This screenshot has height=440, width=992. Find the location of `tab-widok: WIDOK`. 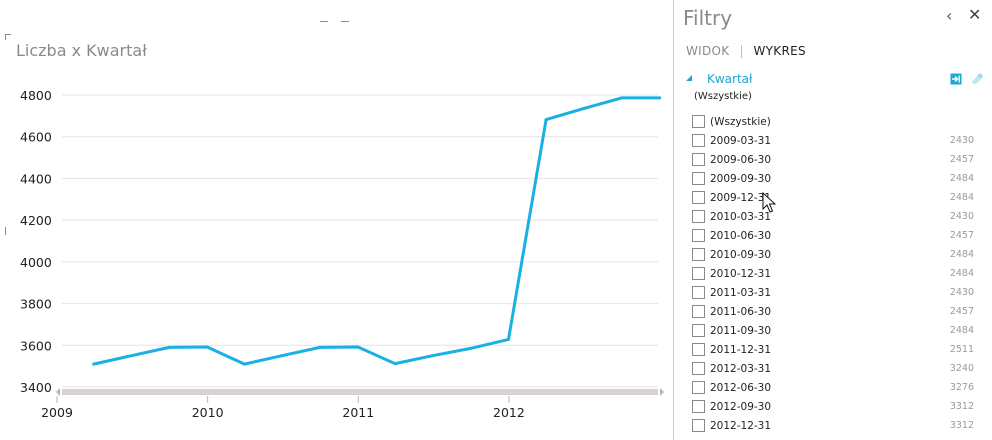

tab-widok: WIDOK is located at coordinates (708, 51).